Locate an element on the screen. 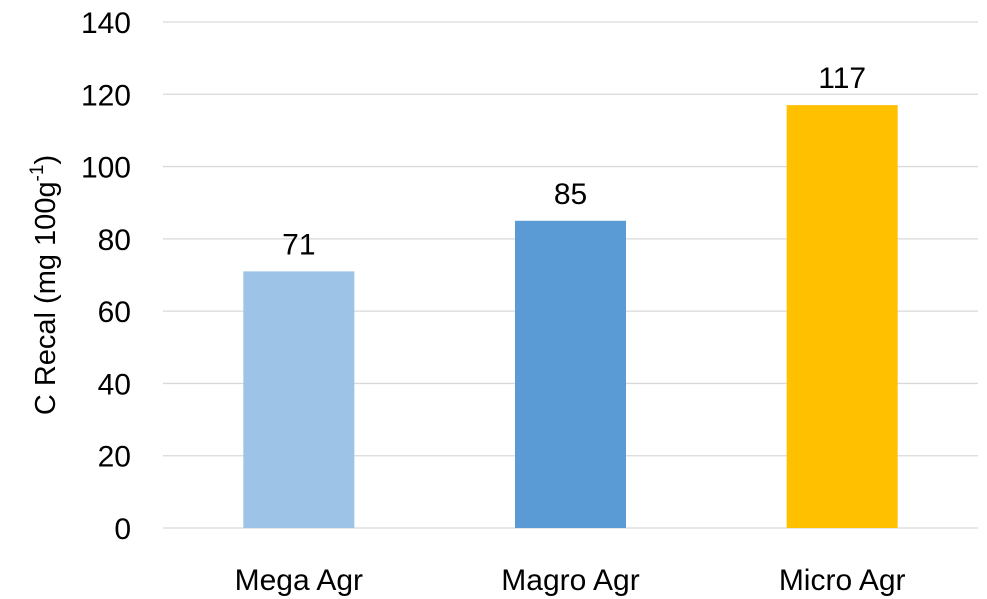 The height and width of the screenshot is (599, 987). y-axis-title-superscript: -1 is located at coordinates (37, 173).